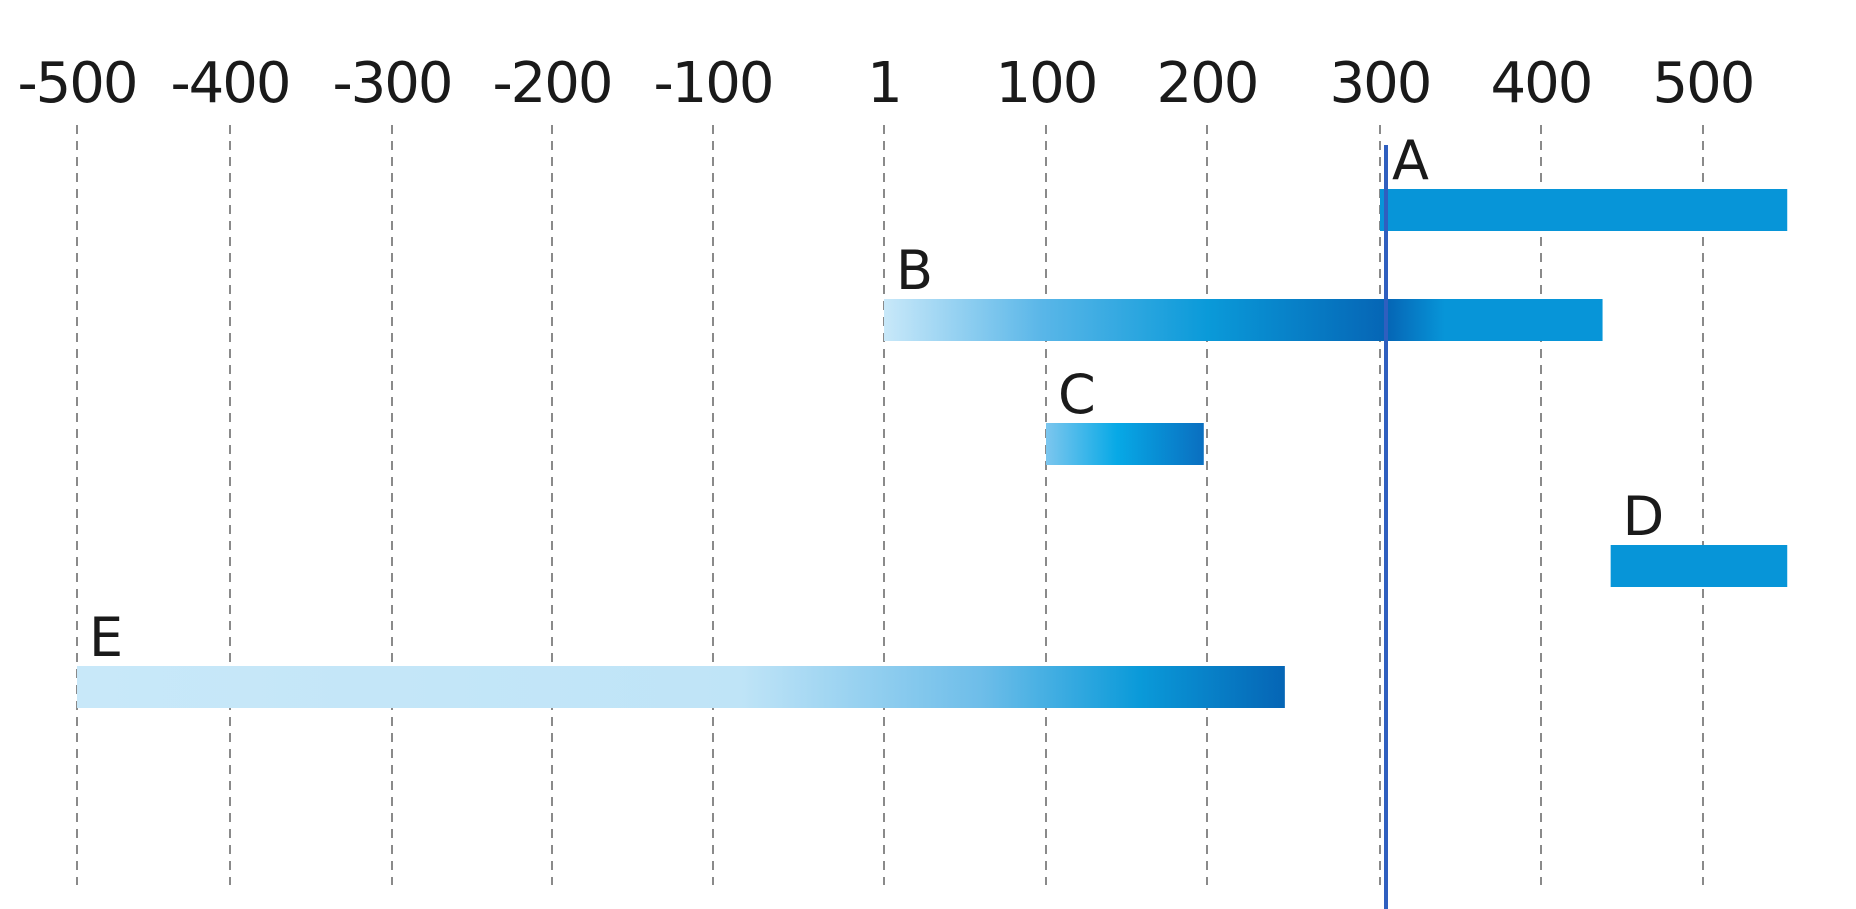 The height and width of the screenshot is (909, 1856). I want to click on bar-label-C: C, so click(1077, 394).